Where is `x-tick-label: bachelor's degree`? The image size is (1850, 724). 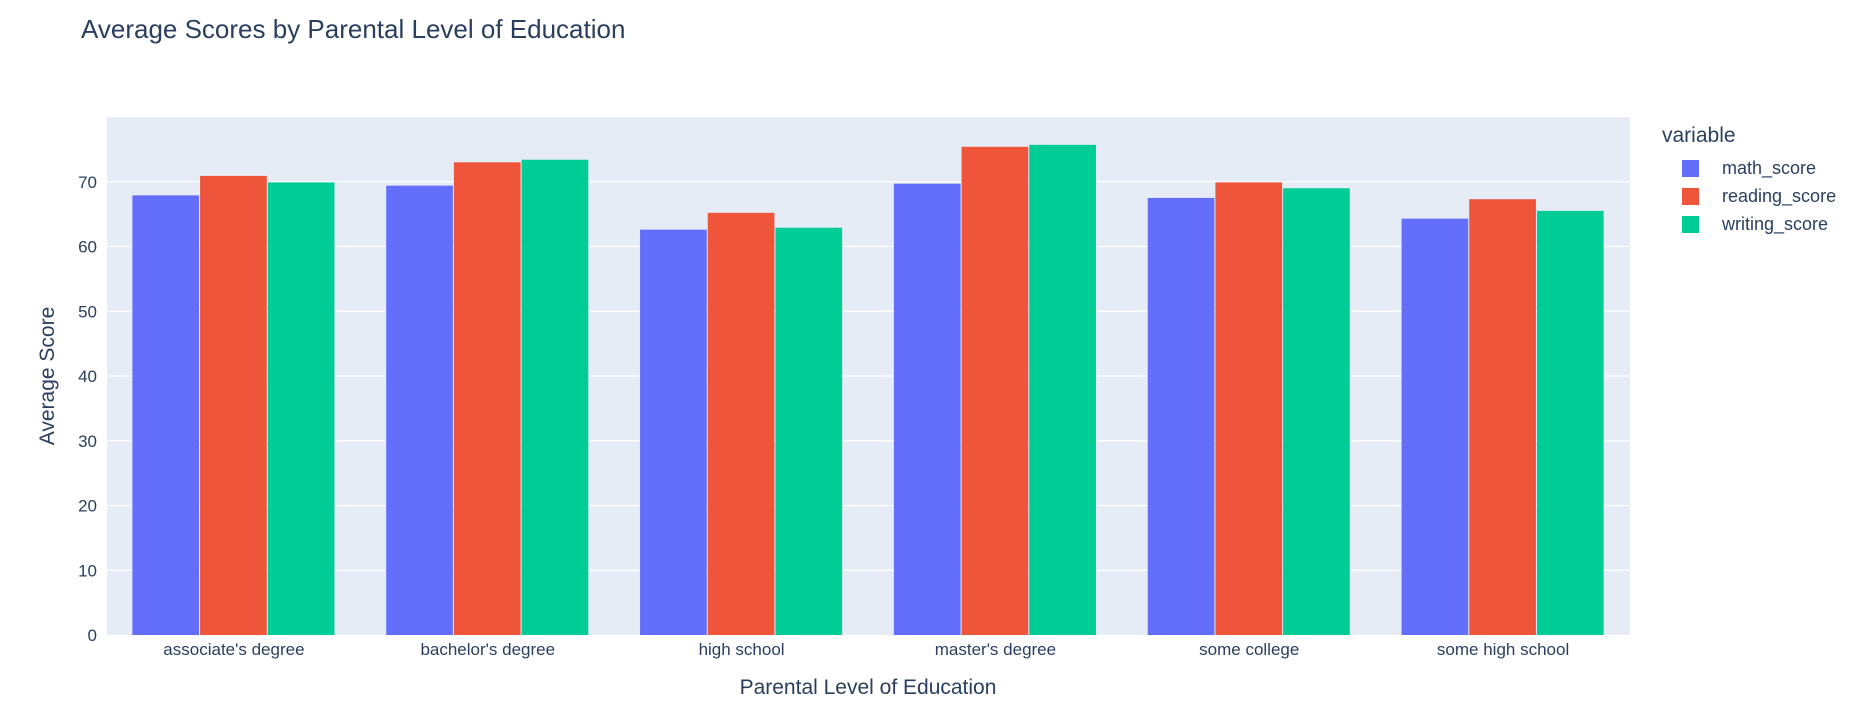 x-tick-label: bachelor's degree is located at coordinates (487, 649).